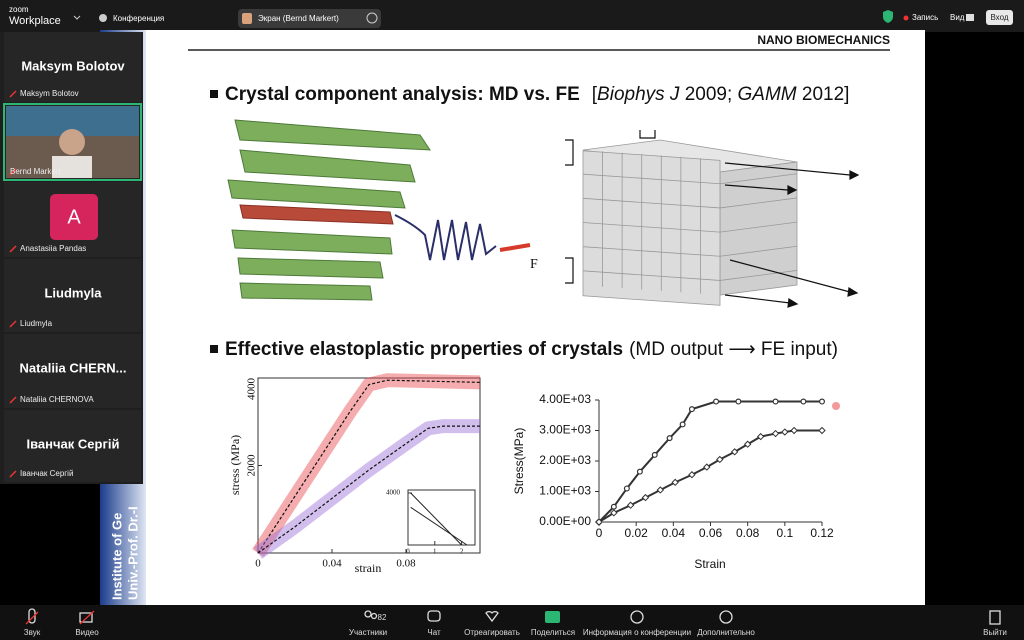  I want to click on participant-label: Іванчак Сергій, so click(46, 473).